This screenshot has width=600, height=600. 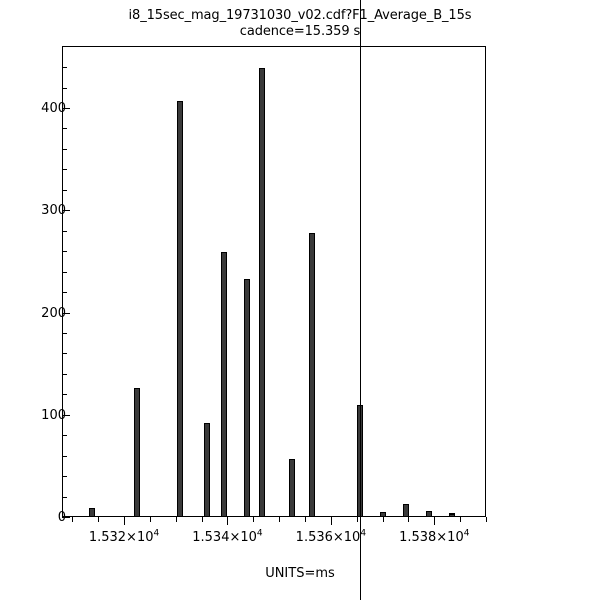 I want to click on x-tick-label: 1.532×10⁴, so click(x=124, y=536).